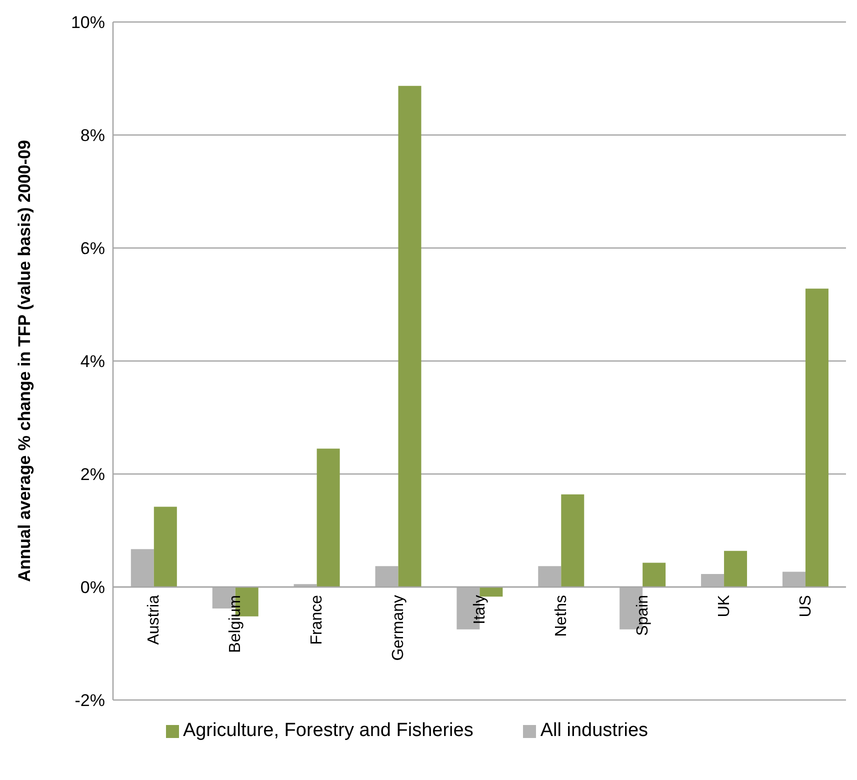 This screenshot has width=857, height=780. What do you see at coordinates (87, 22) in the screenshot?
I see `y-tick-label: 10%` at bounding box center [87, 22].